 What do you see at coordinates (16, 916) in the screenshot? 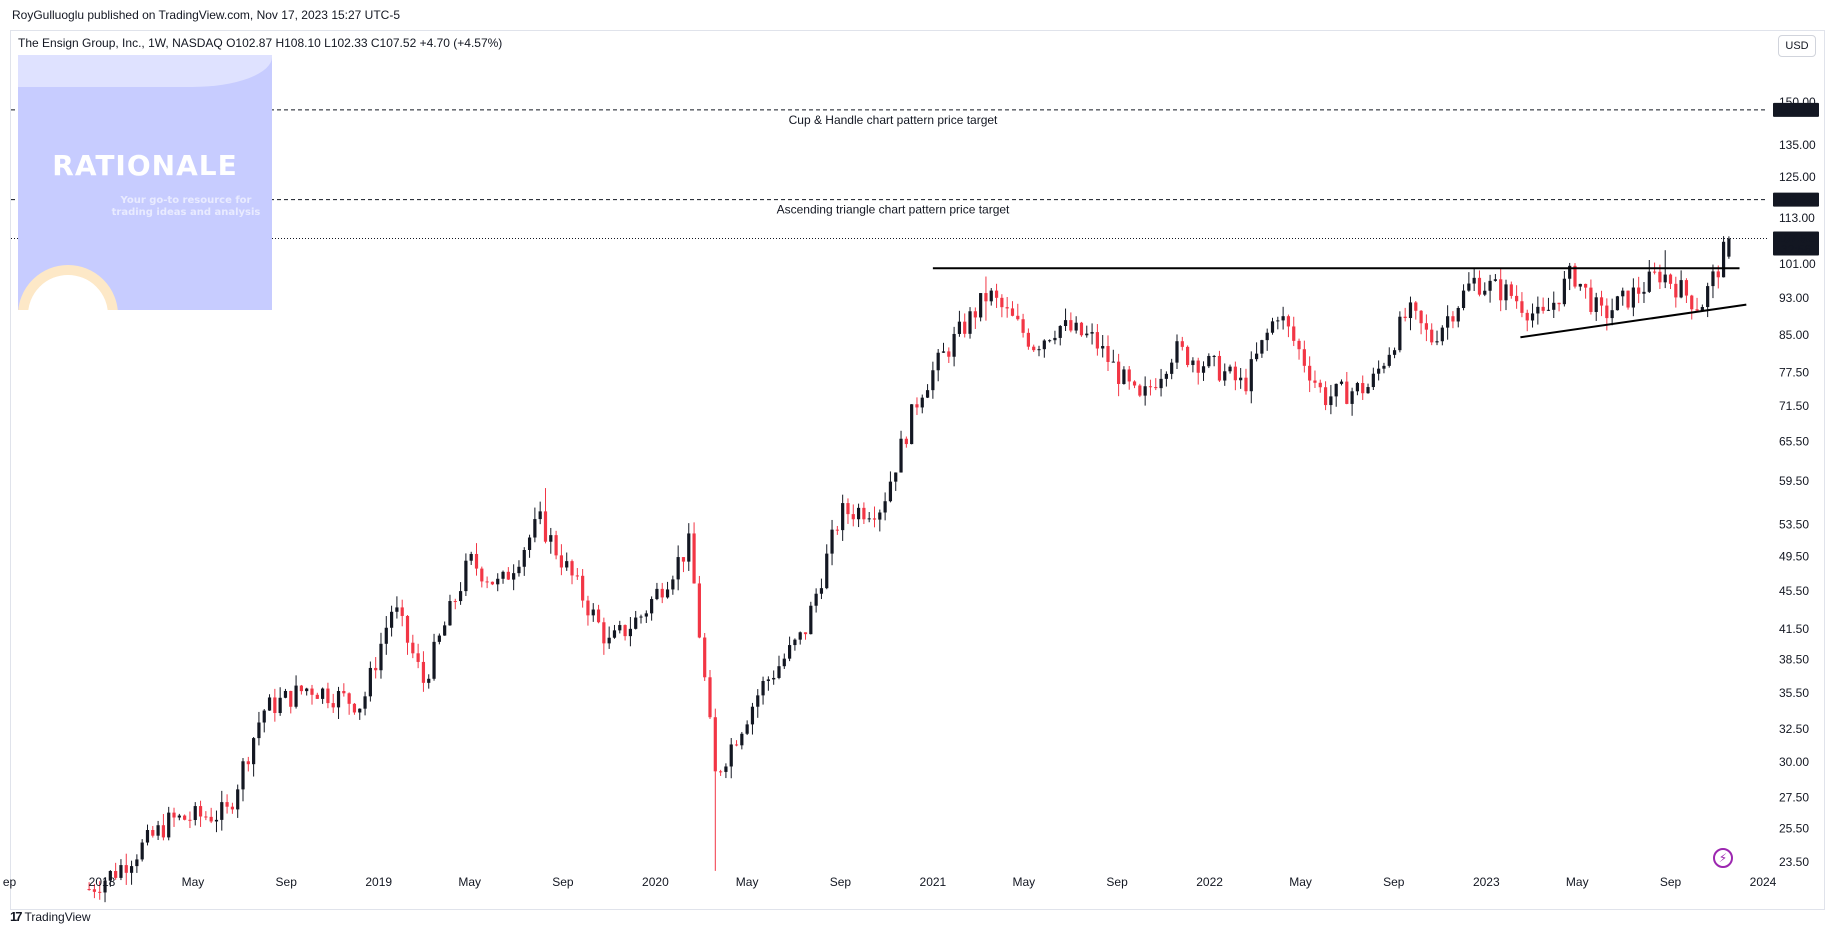
I see `tradingview-logo-icon: 17` at bounding box center [16, 916].